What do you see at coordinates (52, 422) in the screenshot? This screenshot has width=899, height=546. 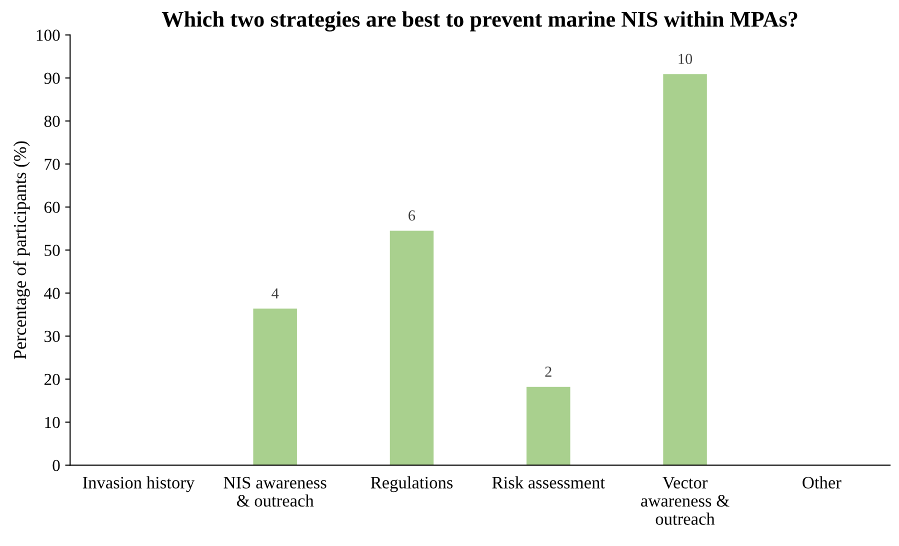 I see `y-tick-label: 10` at bounding box center [52, 422].